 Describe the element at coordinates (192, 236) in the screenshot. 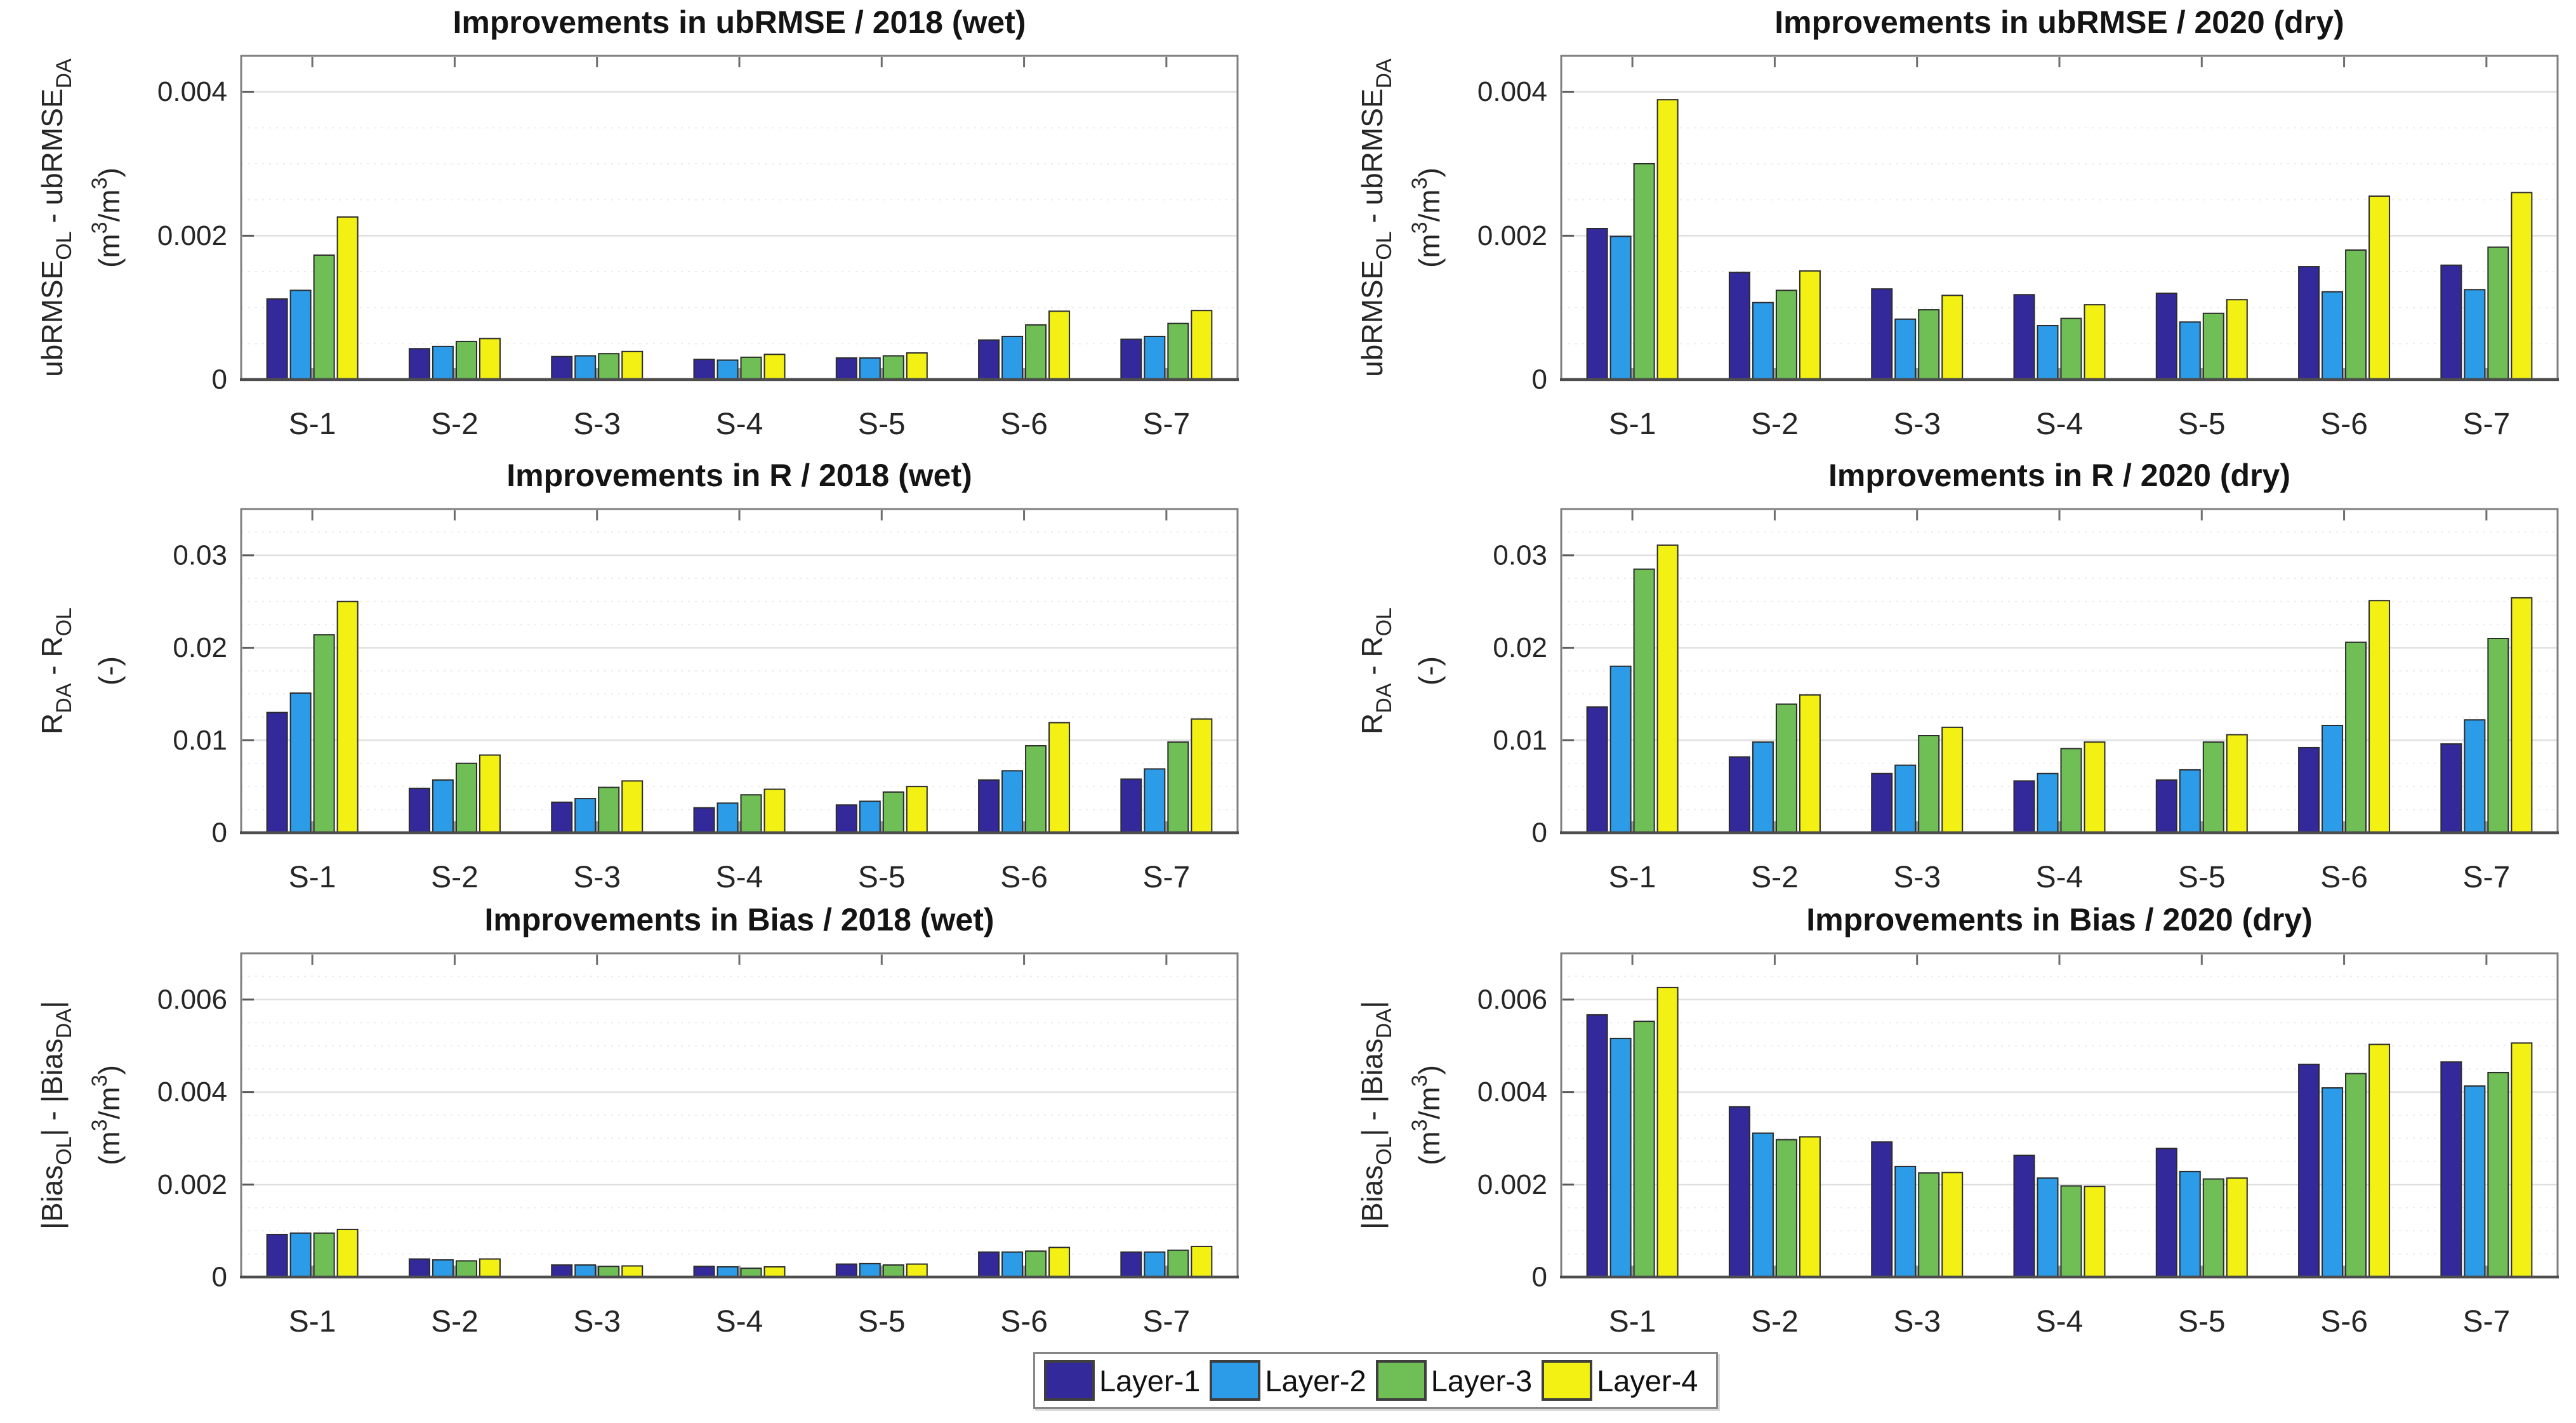

I see `y-tick-labels: 0 0.002 0.004` at that location.